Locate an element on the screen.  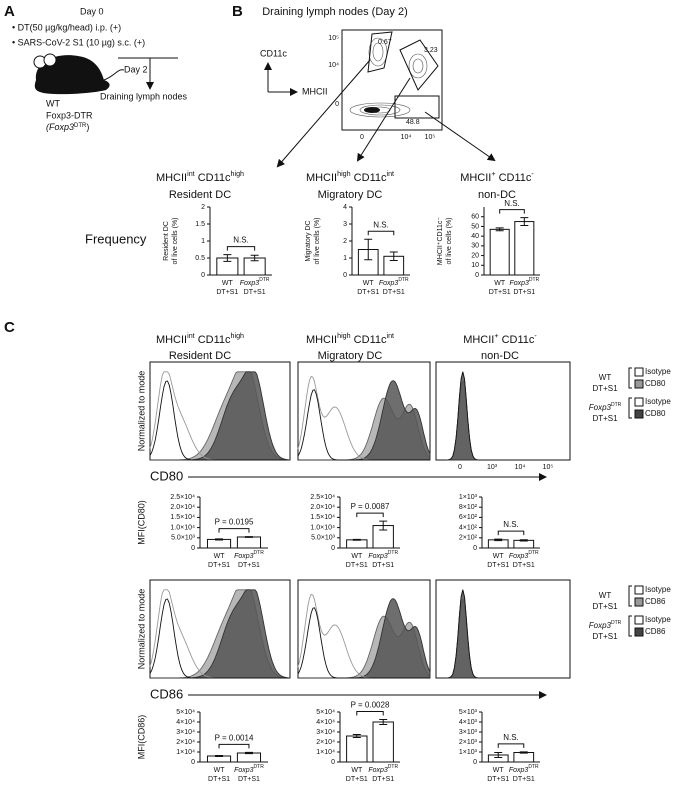
bullet: • DT(50 µg/kg/head) i.p. (+) is located at coordinates (66, 27).